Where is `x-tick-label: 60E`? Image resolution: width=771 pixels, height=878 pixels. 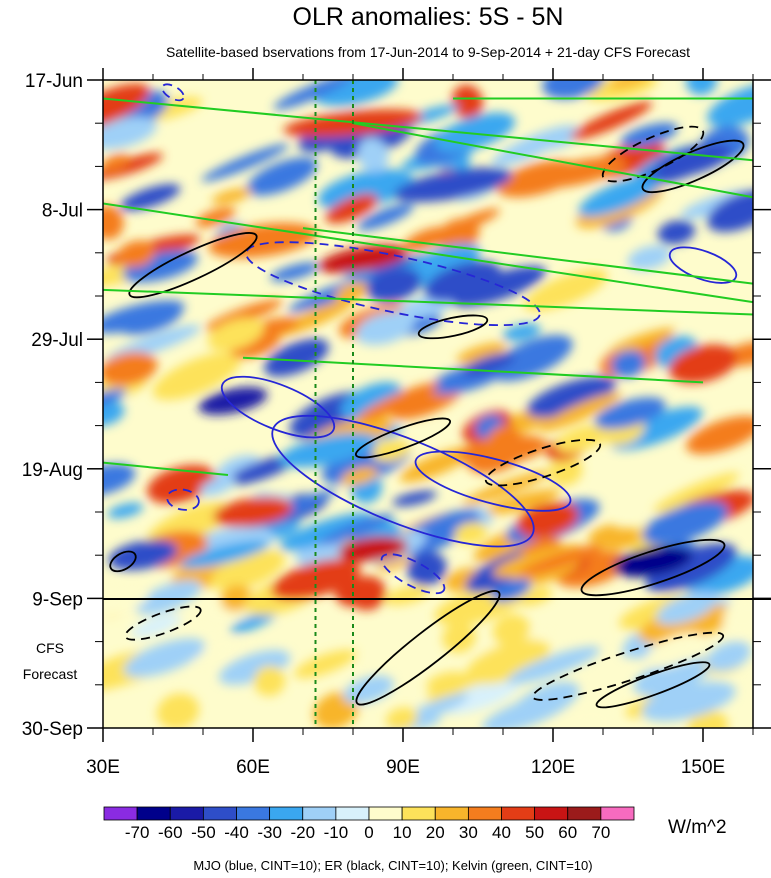 x-tick-label: 60E is located at coordinates (253, 767).